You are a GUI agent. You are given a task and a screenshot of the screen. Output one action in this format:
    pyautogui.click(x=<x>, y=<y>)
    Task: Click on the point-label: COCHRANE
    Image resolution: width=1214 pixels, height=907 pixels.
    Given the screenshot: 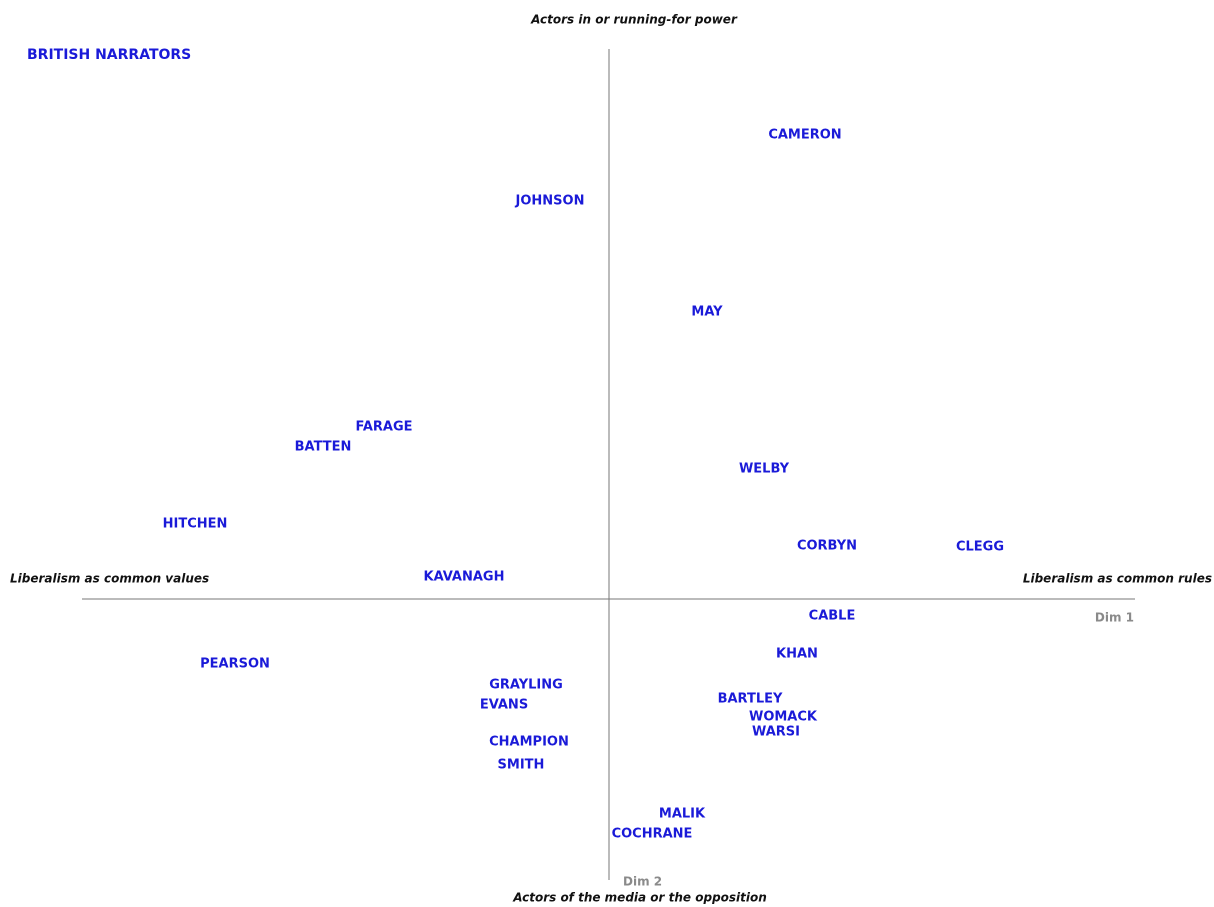 What is the action you would take?
    pyautogui.click(x=652, y=834)
    